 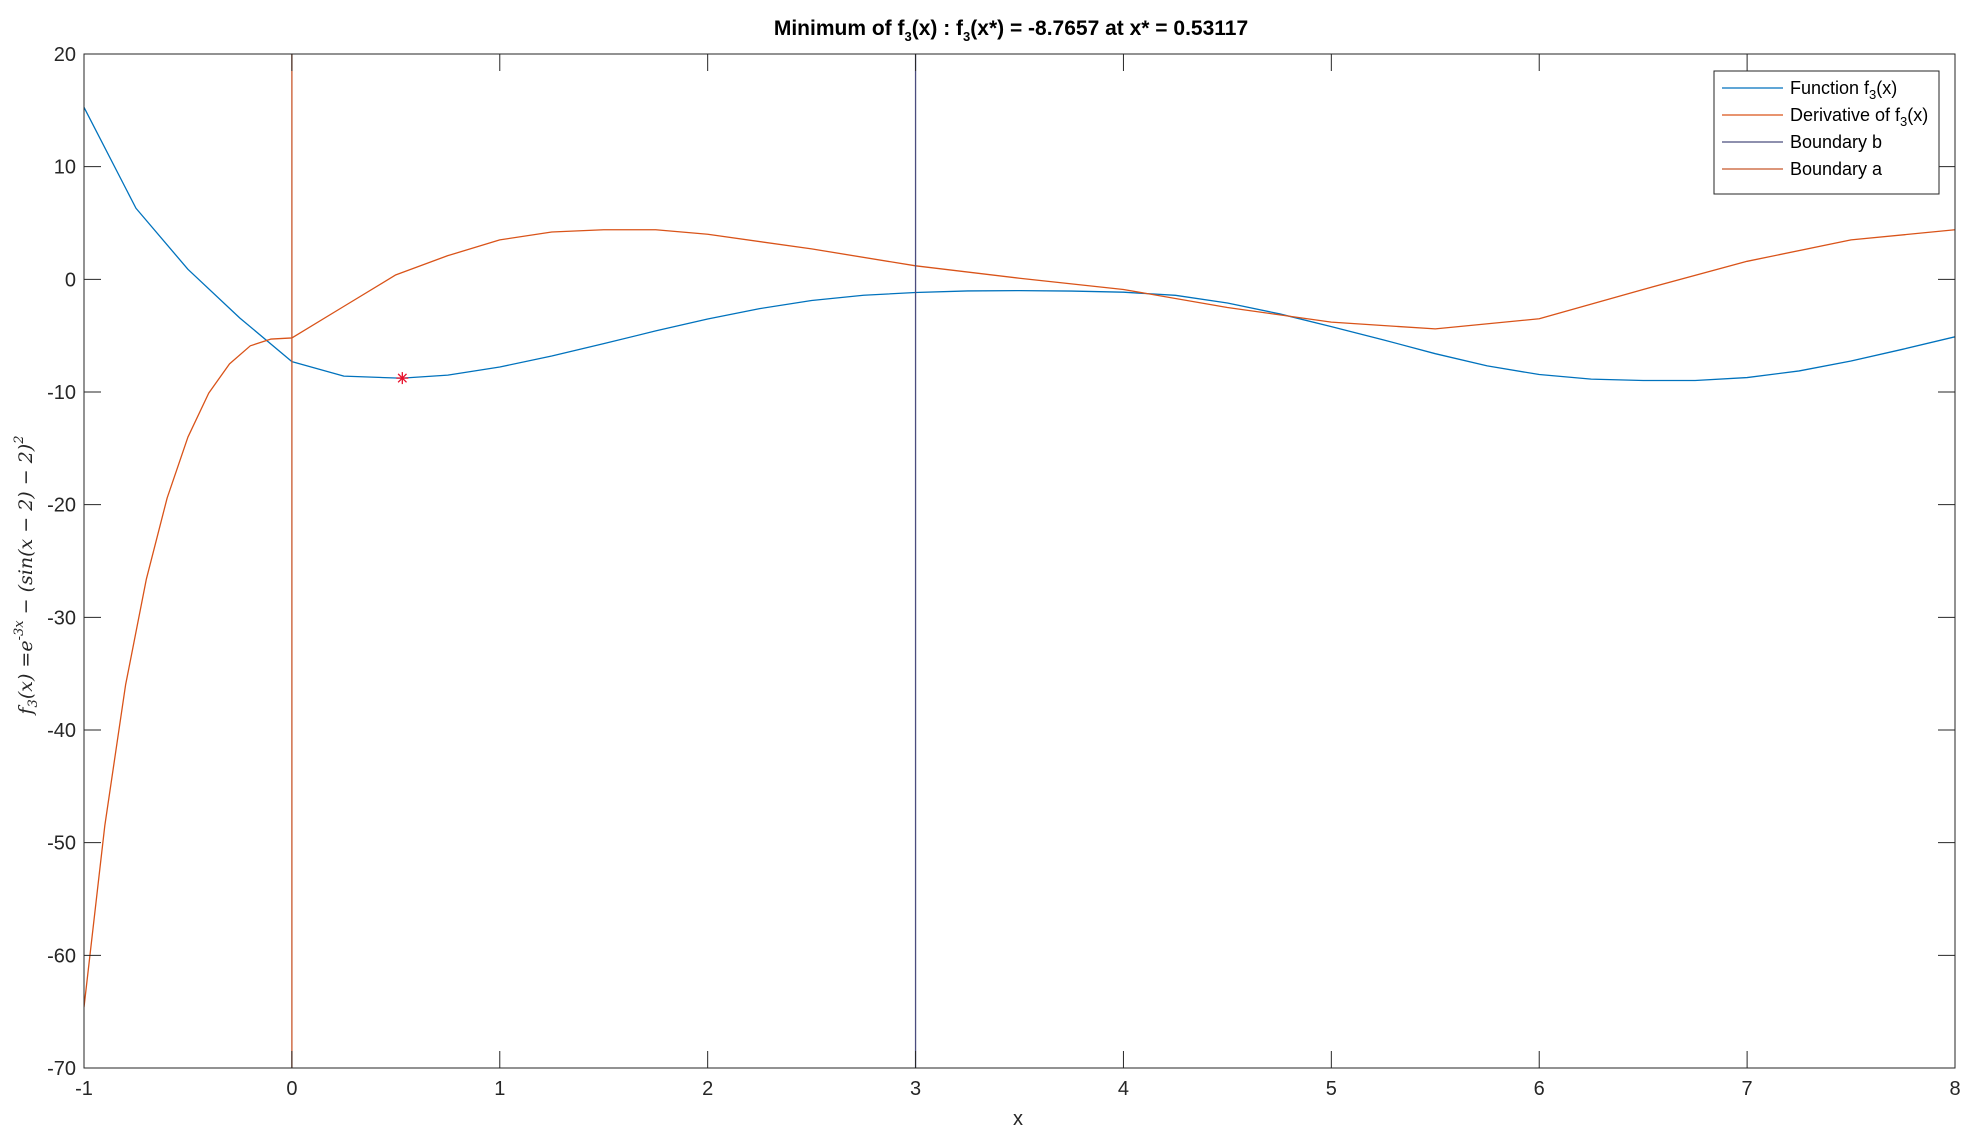 I want to click on x-tick-label: 8, so click(x=1954, y=1089).